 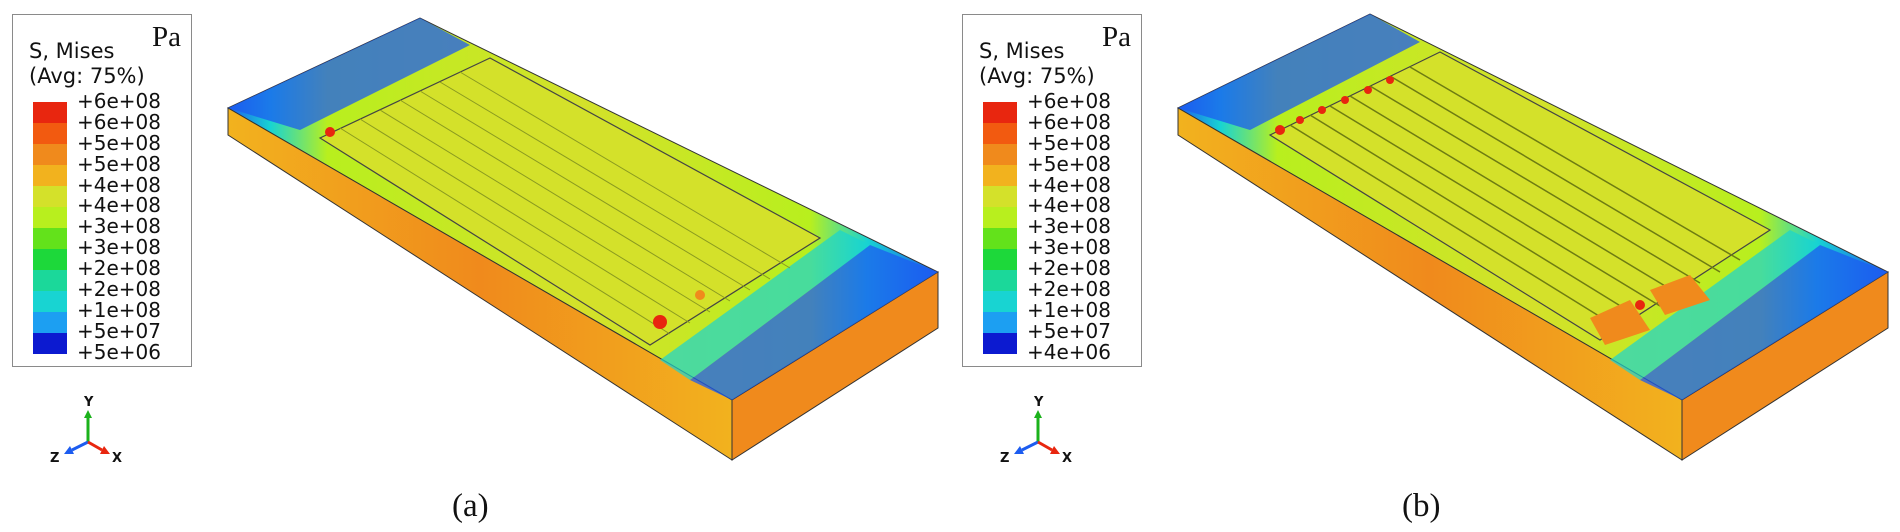 What do you see at coordinates (1421, 506) in the screenshot?
I see `panel-label-b: (b)` at bounding box center [1421, 506].